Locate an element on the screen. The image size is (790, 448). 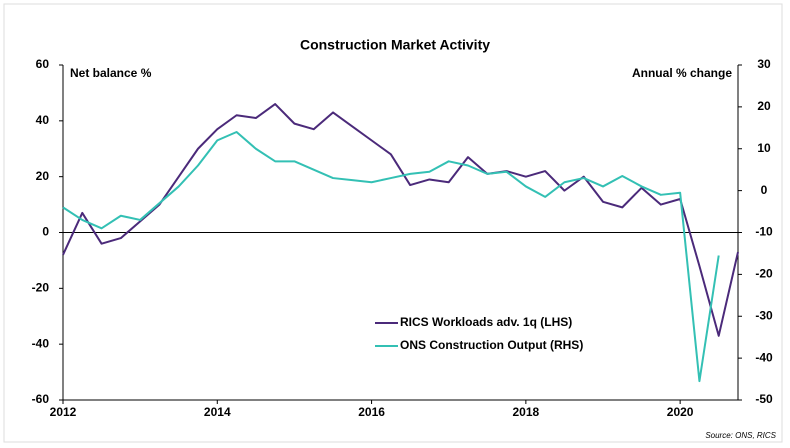
chart-title: Construction Market Activity is located at coordinates (395, 45).